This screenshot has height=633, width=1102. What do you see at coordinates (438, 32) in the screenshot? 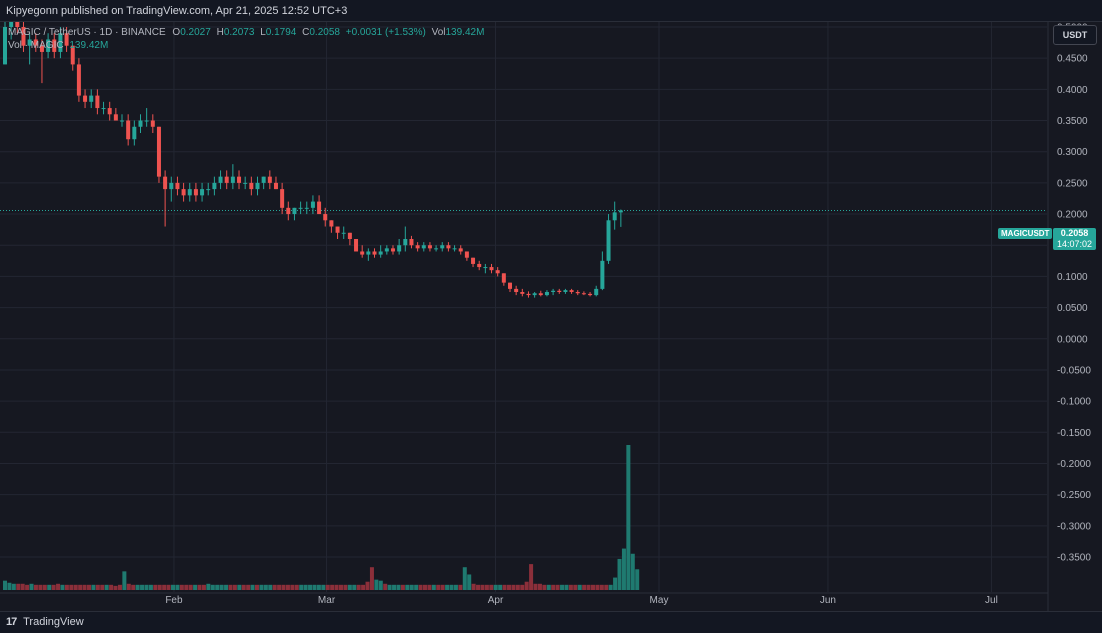
I see `vol-label: Vol` at bounding box center [438, 32].